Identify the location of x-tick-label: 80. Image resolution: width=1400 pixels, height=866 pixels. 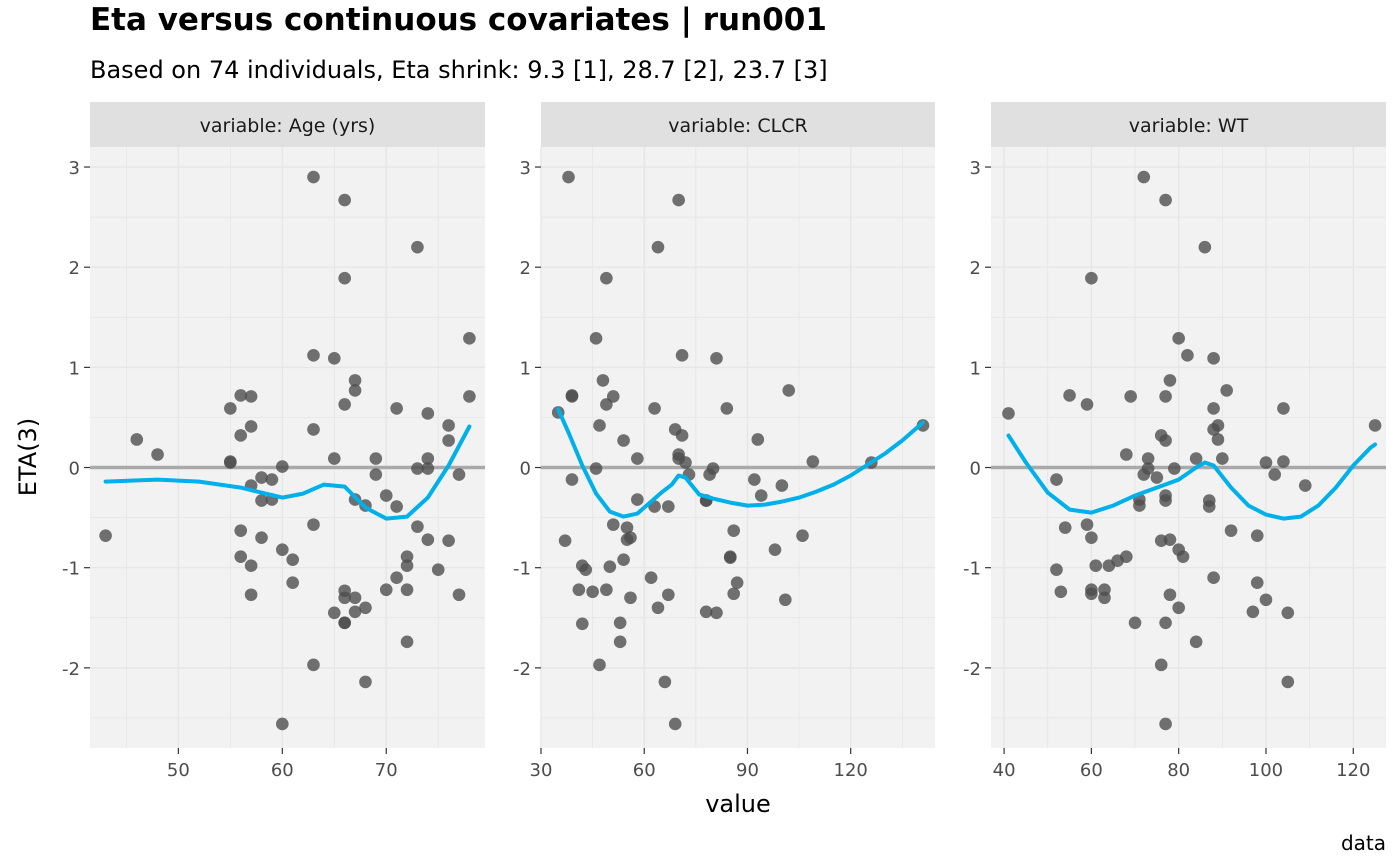
(1178, 770).